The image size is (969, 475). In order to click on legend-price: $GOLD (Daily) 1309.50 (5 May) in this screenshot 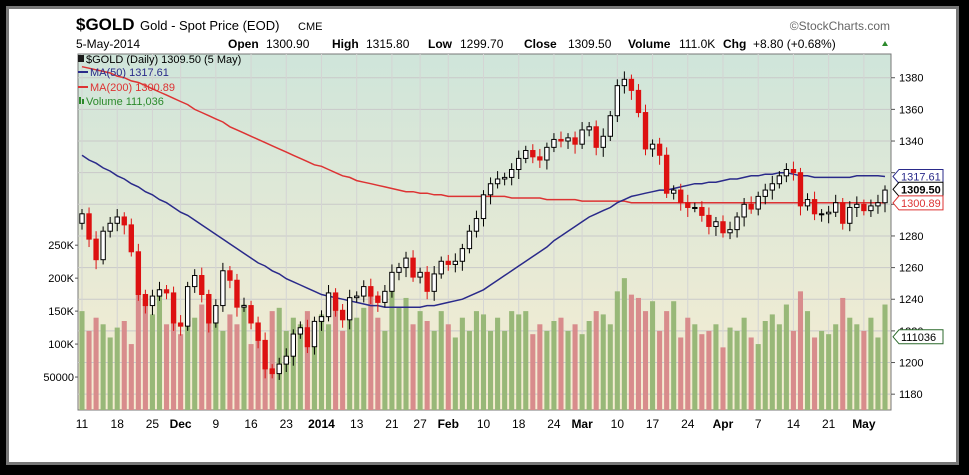, I will do `click(163, 60)`.